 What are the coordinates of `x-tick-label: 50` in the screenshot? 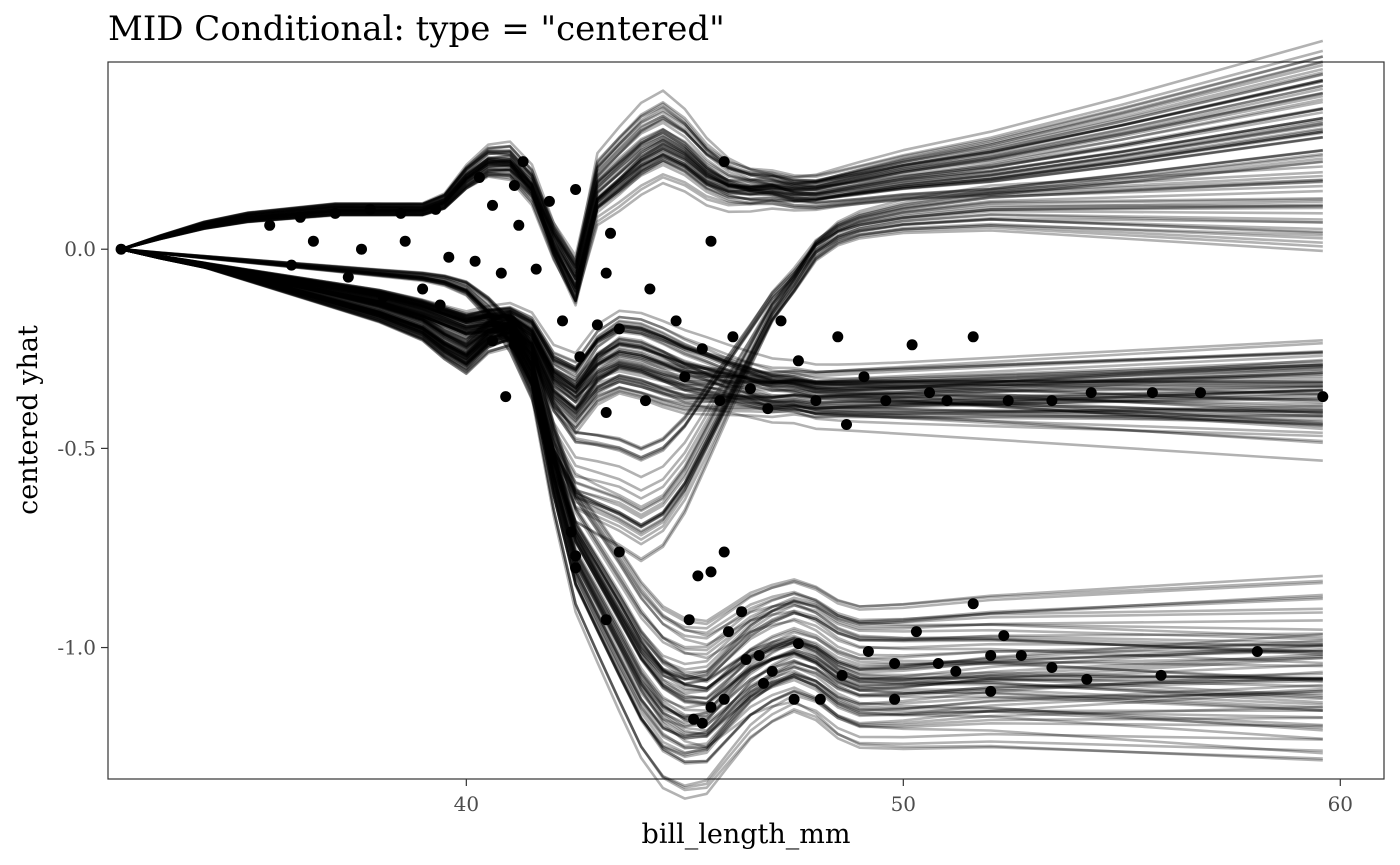 It's located at (903, 804).